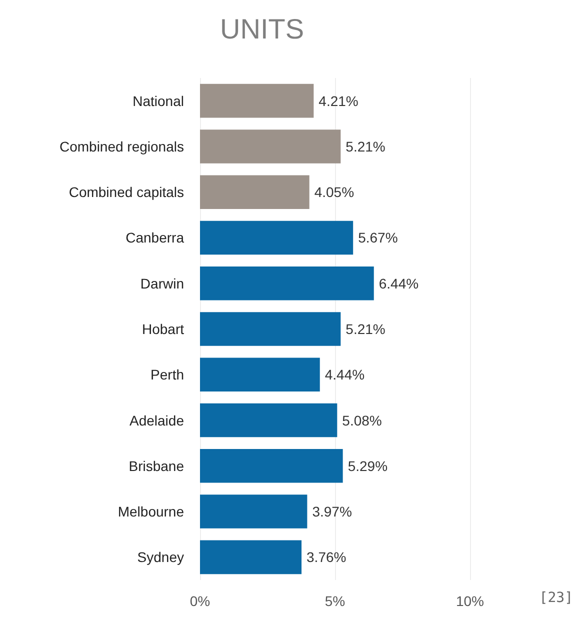 This screenshot has width=585, height=625. I want to click on y-tick-label: Melbourne, so click(151, 512).